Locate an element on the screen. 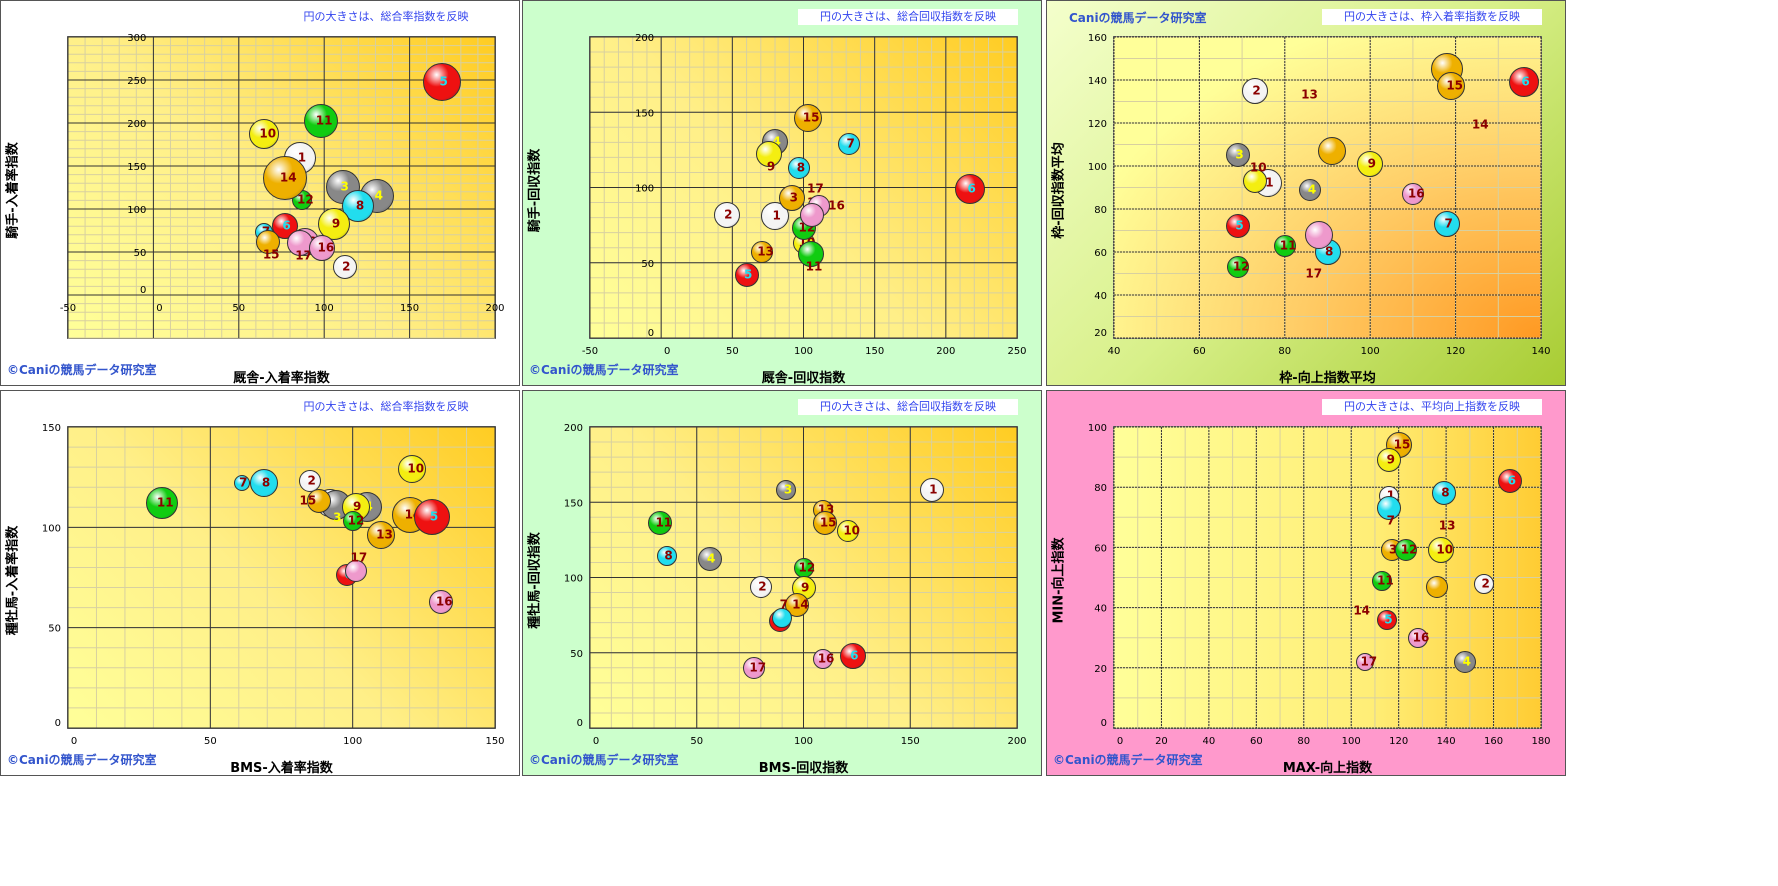  y-tick-label: 50 is located at coordinates (140, 253).